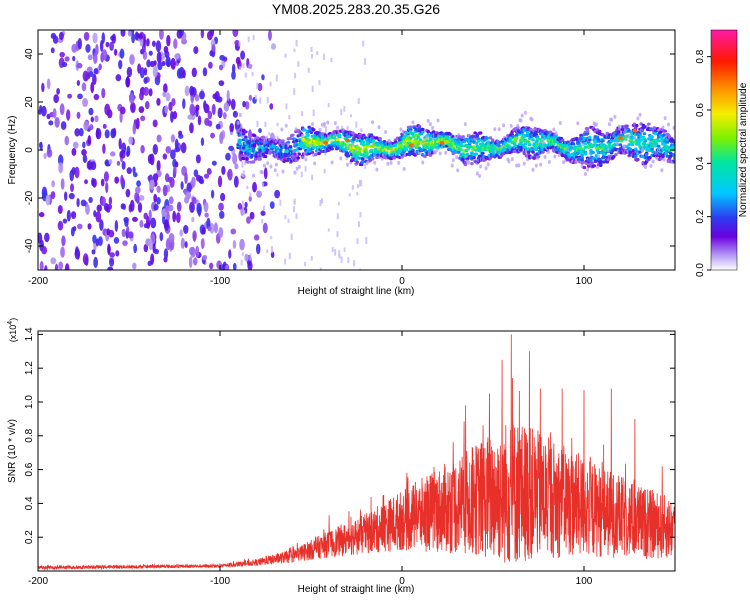 Image resolution: width=750 pixels, height=600 pixels. I want to click on colorbar-gradient, so click(724, 150).